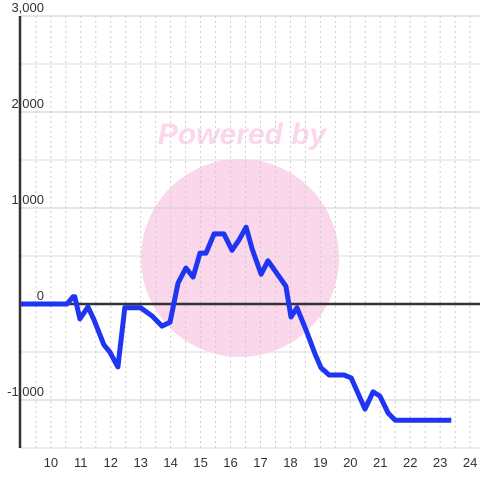 The image size is (480, 480). What do you see at coordinates (51, 462) in the screenshot?
I see `x-tick-label: 10` at bounding box center [51, 462].